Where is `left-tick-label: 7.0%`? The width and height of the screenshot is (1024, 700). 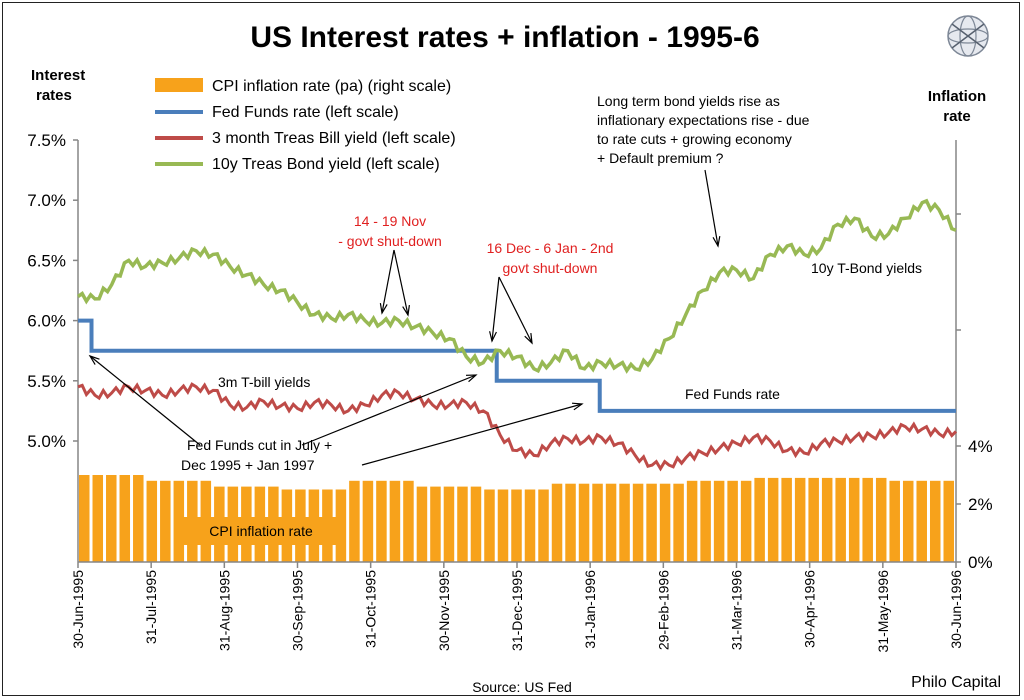 left-tick-label: 7.0% is located at coordinates (46, 200).